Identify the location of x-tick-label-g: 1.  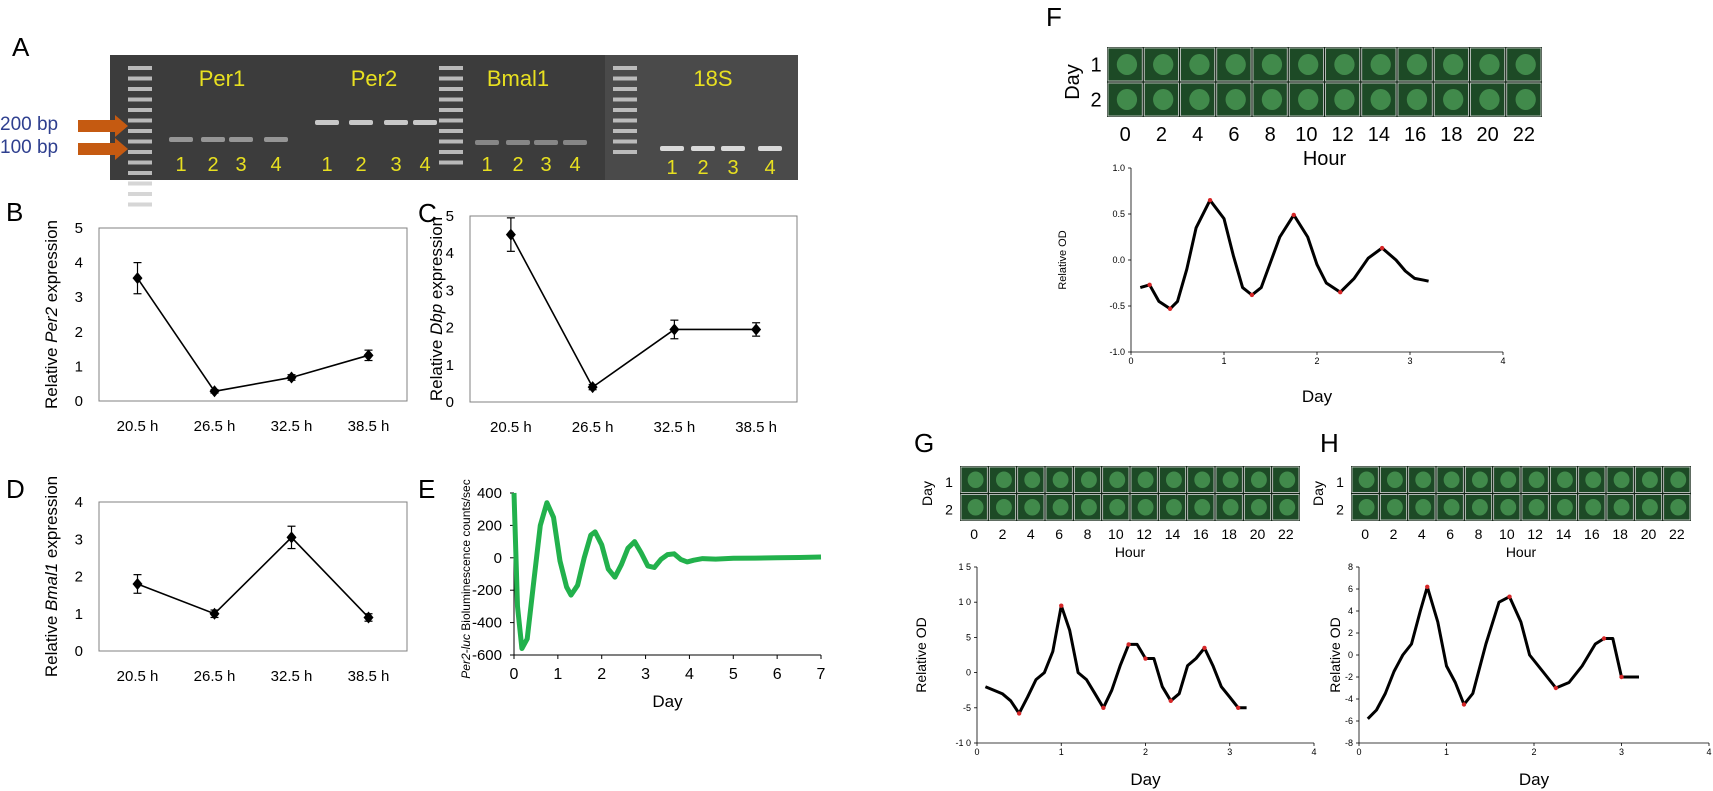
(1061, 752).